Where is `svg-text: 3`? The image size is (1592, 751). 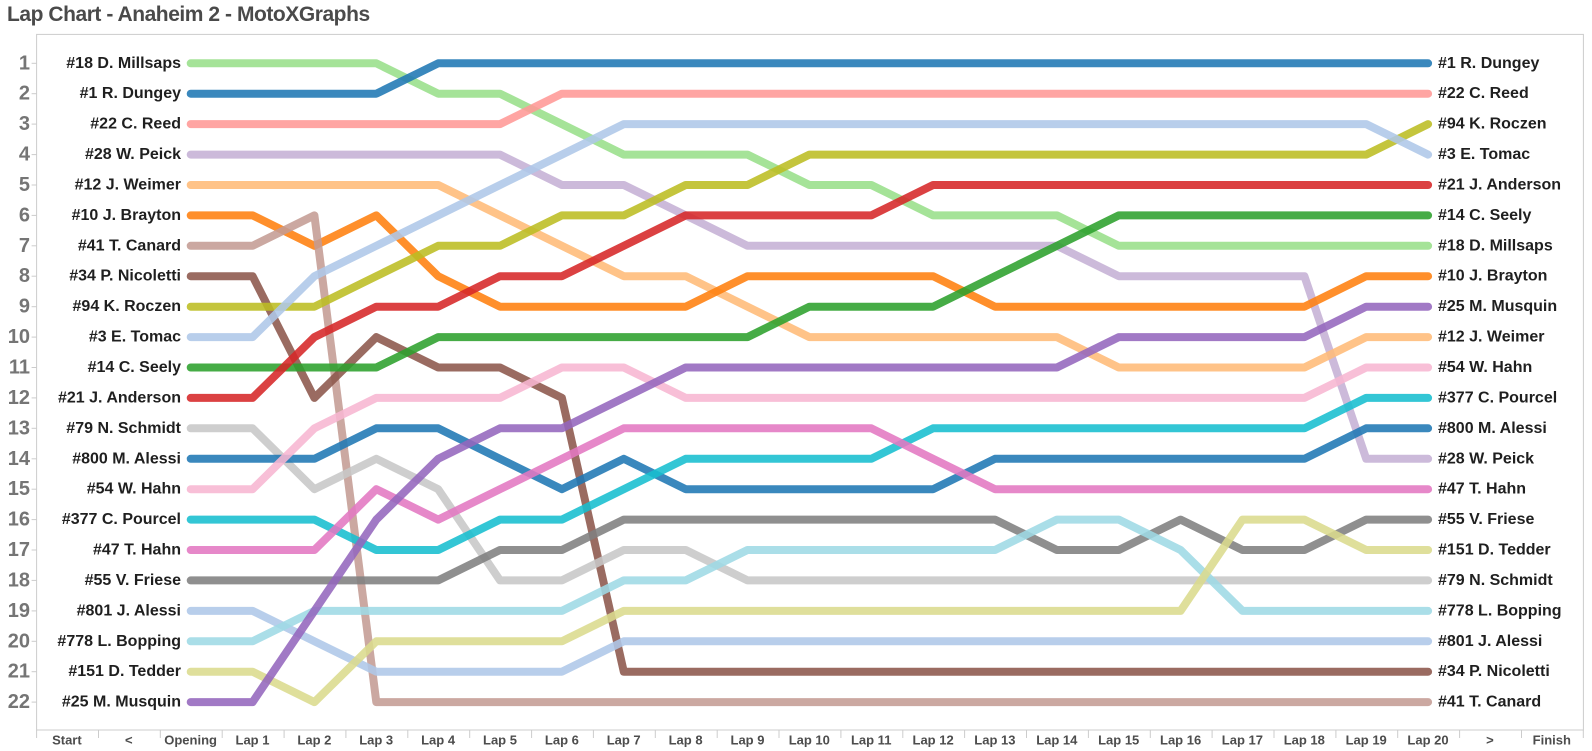 svg-text: 3 is located at coordinates (24, 124).